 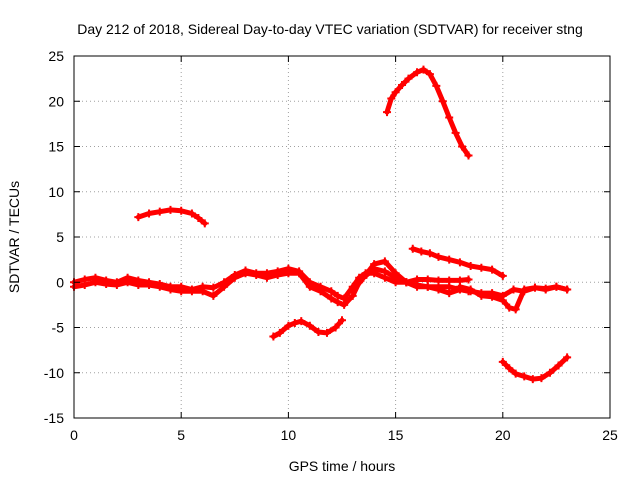 I want to click on y-tick-label: -10, so click(x=54, y=373).